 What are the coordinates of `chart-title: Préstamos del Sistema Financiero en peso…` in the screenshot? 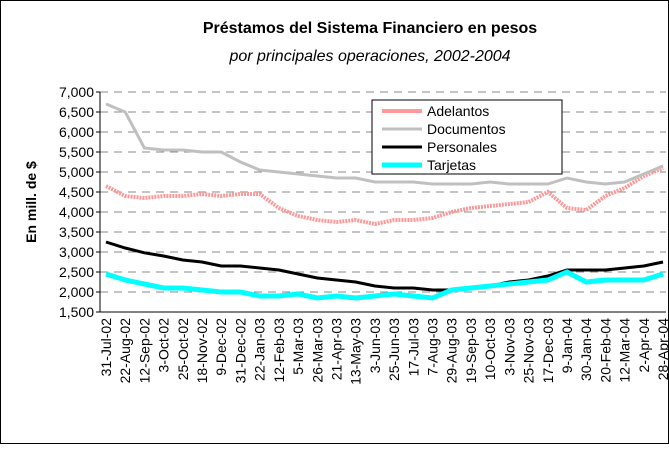 It's located at (370, 28).